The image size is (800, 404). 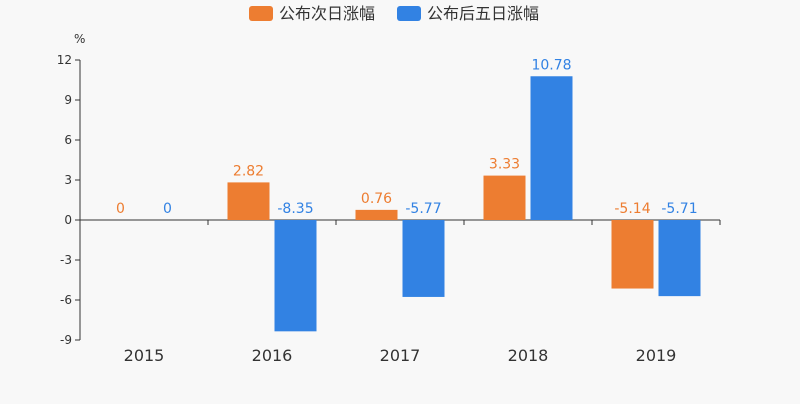 What do you see at coordinates (68, 100) in the screenshot?
I see `y-tick-label: 9` at bounding box center [68, 100].